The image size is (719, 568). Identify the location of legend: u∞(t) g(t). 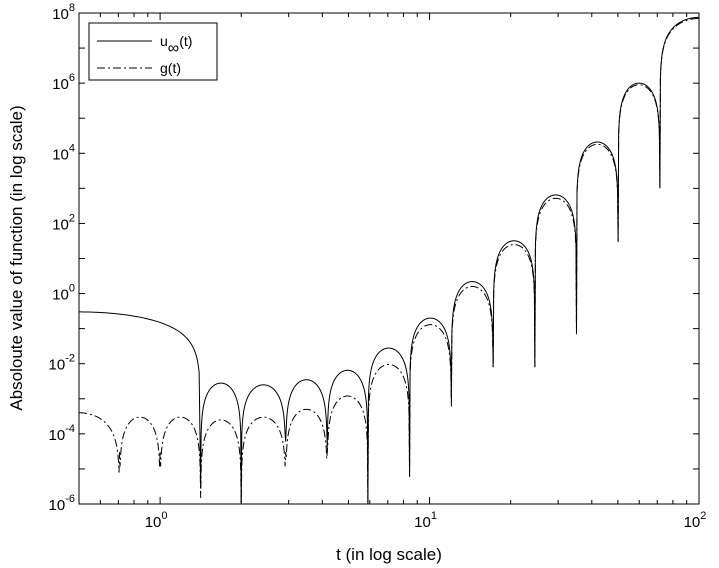
(153, 51).